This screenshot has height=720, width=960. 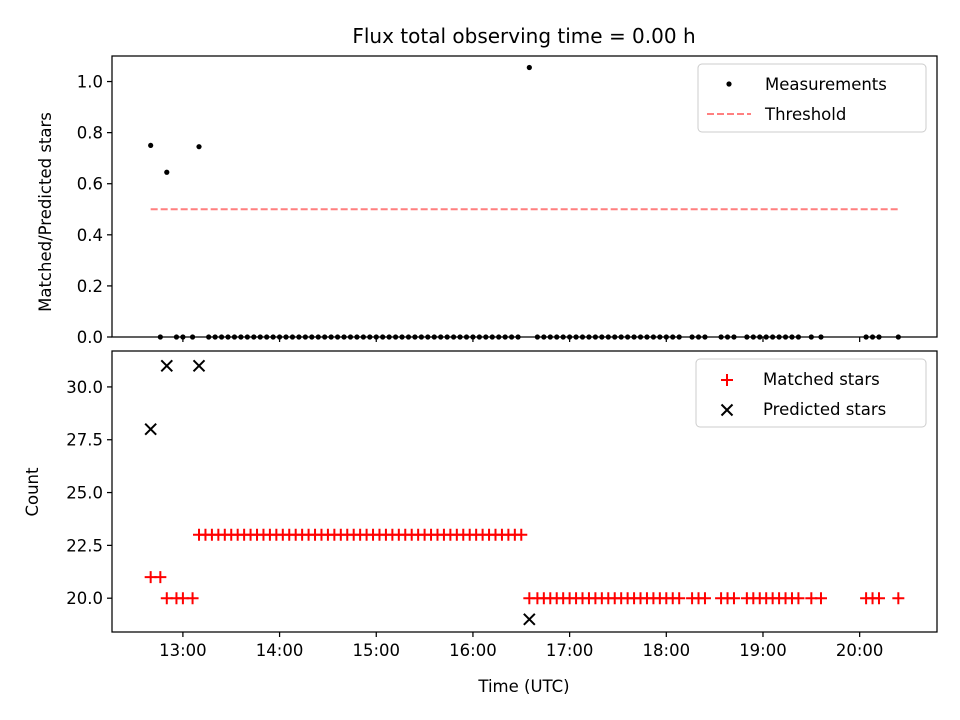 I want to click on top-y-axis: 0.0 0.2 0.4 0.6 0.8 1.0, so click(x=94, y=210).